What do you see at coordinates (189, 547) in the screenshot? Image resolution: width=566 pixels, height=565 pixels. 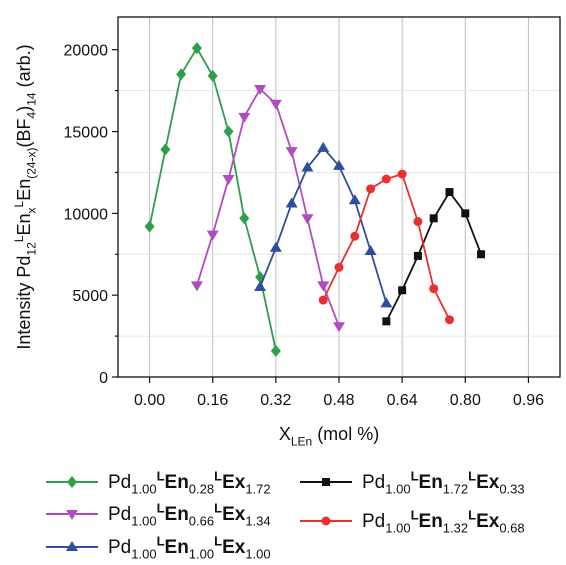 I see `legend-label-s100: Pd1.00LEn1.00LEx1.00` at bounding box center [189, 547].